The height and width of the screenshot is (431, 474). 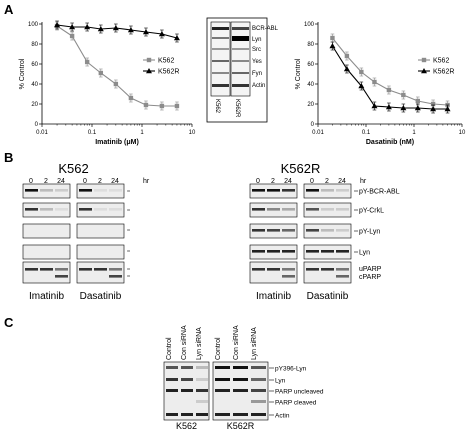 What do you see at coordinates (369, 232) in the screenshot?
I see `row-label: pY-Lyn` at bounding box center [369, 232].